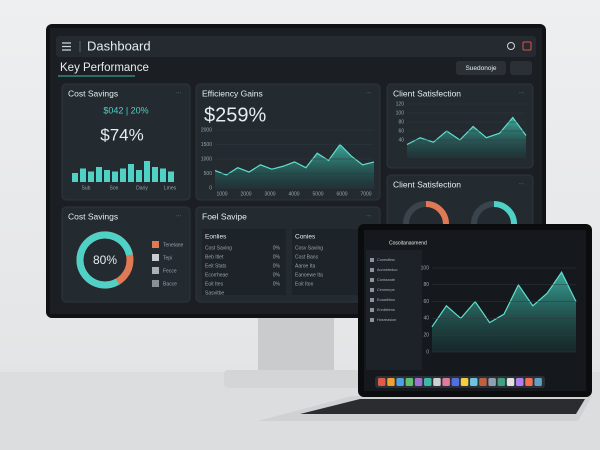 This screenshot has width=600, height=450. What do you see at coordinates (386, 300) in the screenshot?
I see `sidebar-item: Eoaalbiton` at bounding box center [386, 300].